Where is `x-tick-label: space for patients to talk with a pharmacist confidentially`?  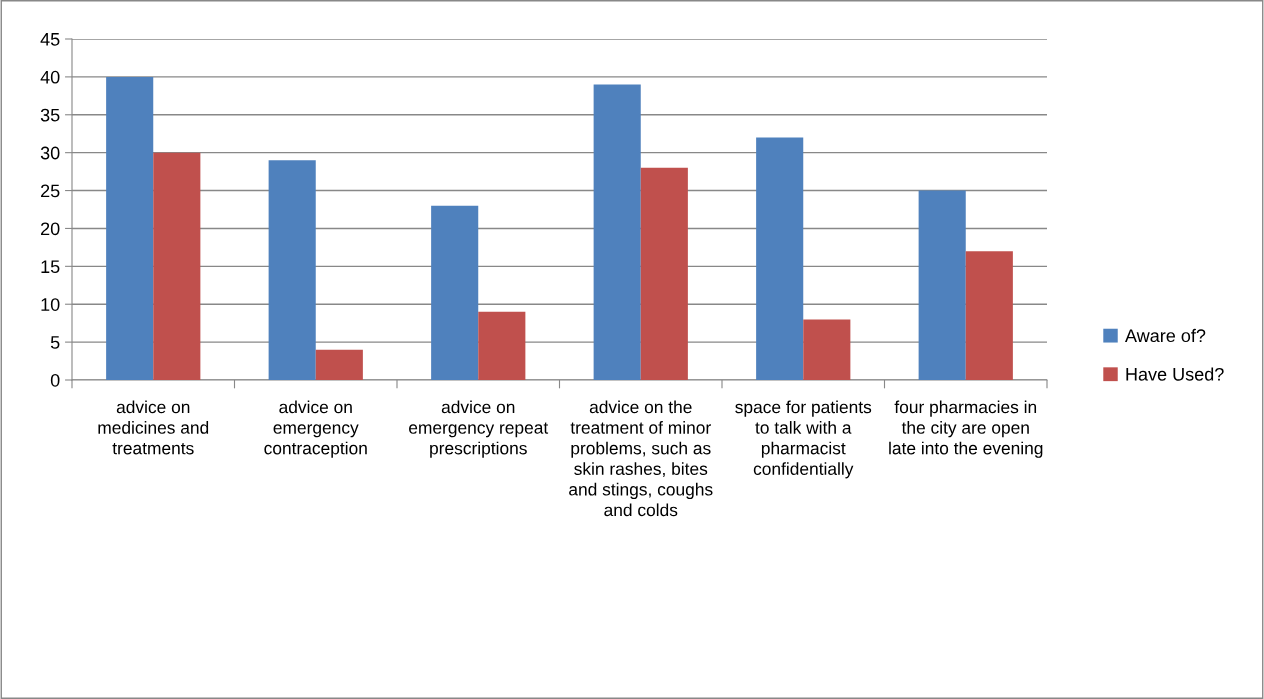 x-tick-label: space for patients to talk with a pharmacist confidentially is located at coordinates (803, 439).